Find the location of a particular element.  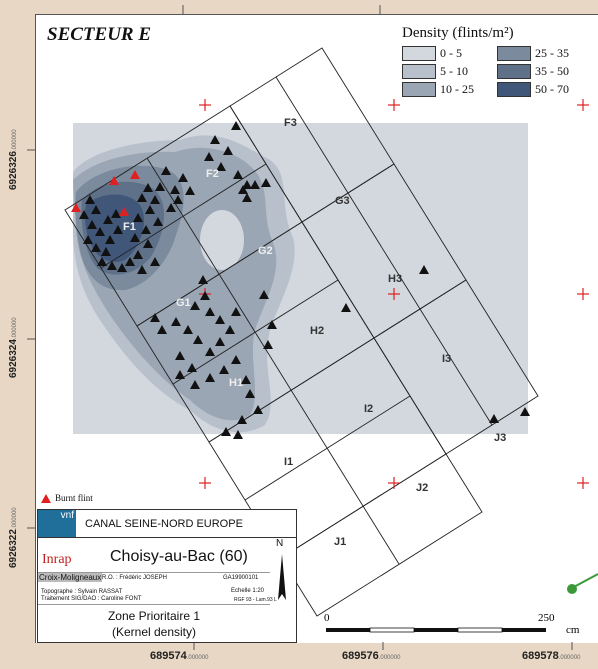

scale-end-label: 250 is located at coordinates (546, 618).